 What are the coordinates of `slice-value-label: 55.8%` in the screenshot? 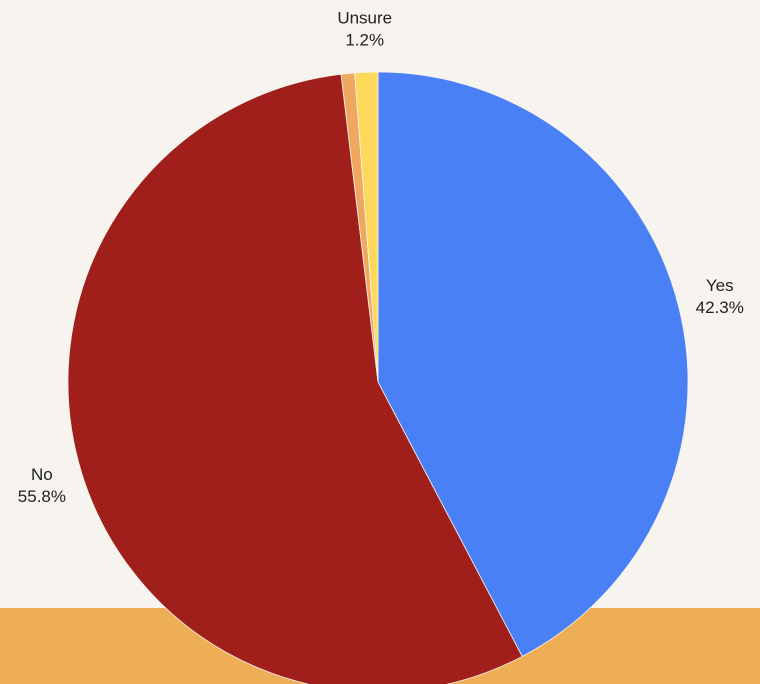 It's located at (42, 496).